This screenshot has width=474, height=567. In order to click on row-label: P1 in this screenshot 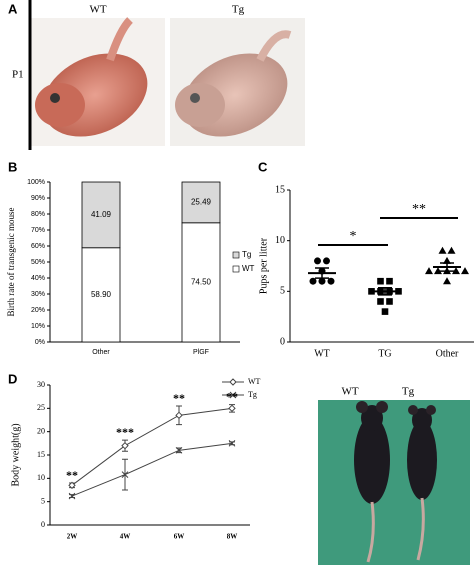, I will do `click(18, 75)`.